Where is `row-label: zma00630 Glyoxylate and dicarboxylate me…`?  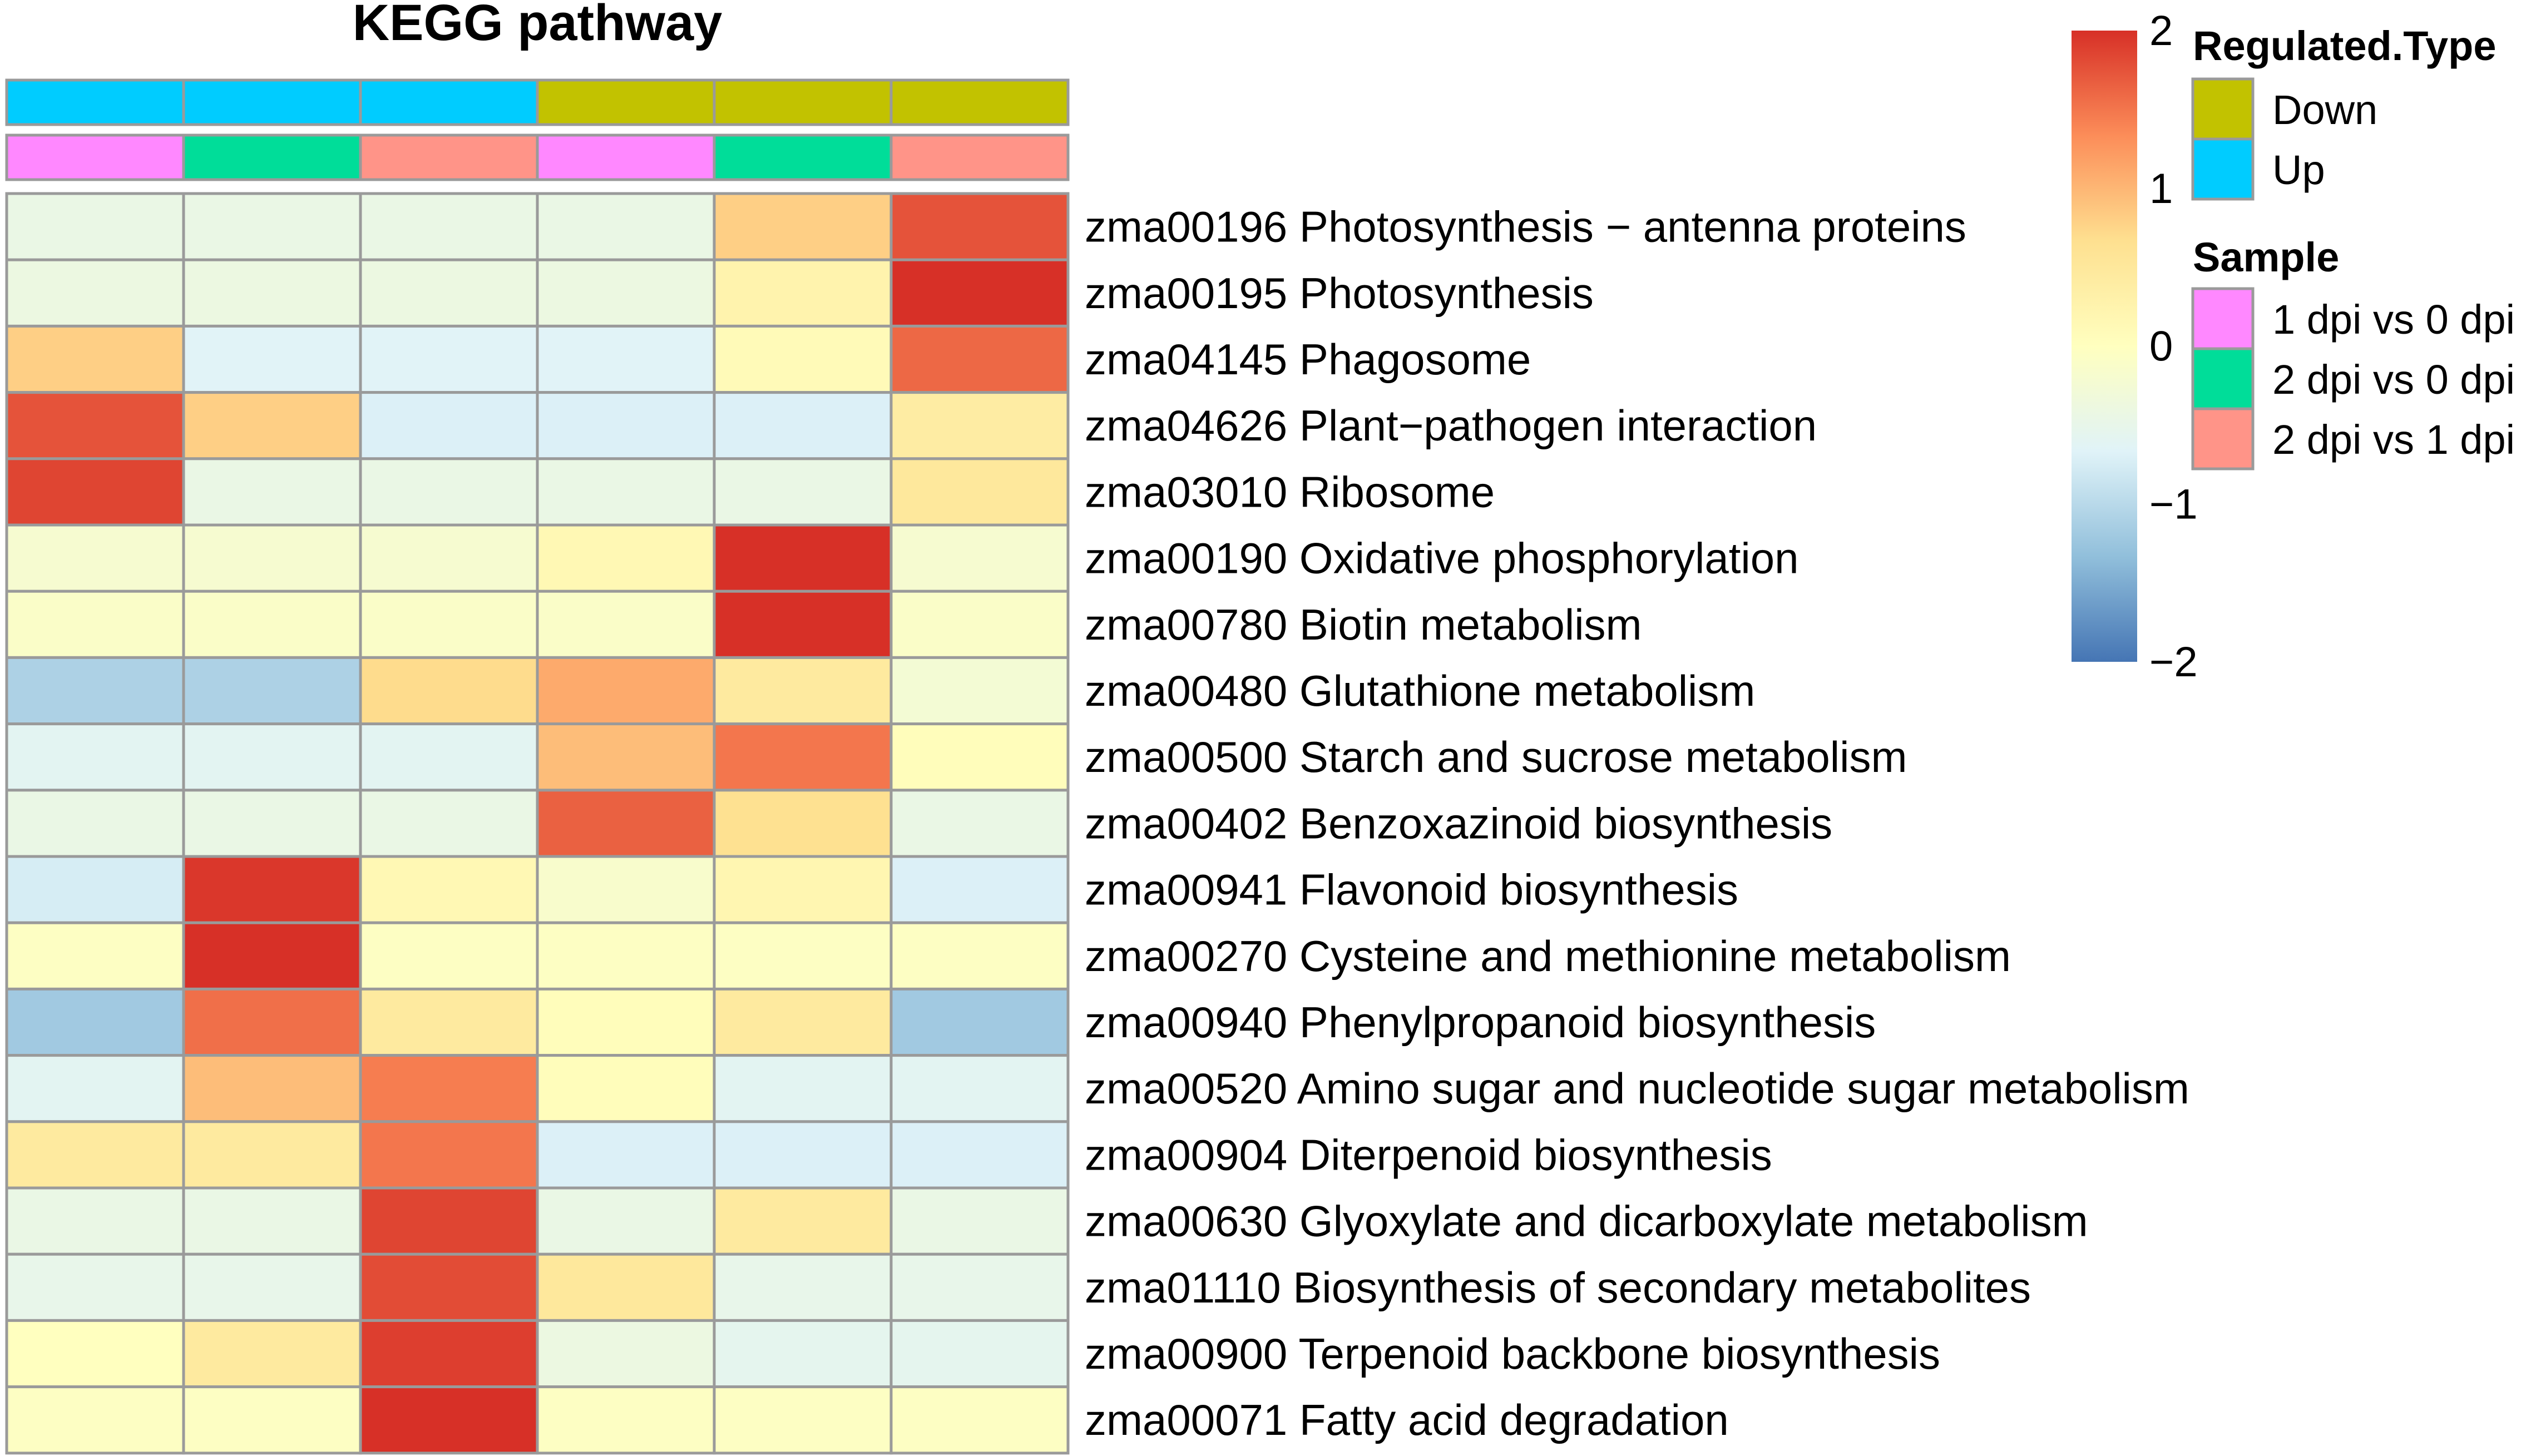
row-label: zma00630 Glyoxylate and dicarboxylate me… is located at coordinates (1586, 1221).